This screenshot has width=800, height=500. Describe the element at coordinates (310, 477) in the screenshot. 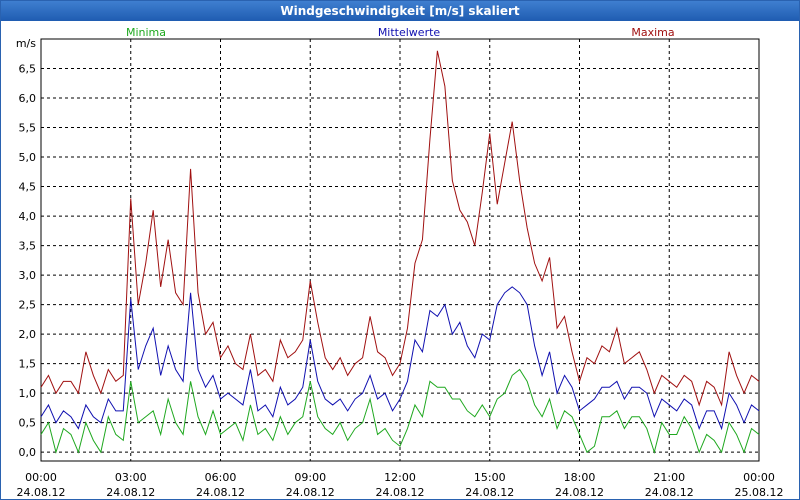

I see `x-tick-time-label: 09:00` at that location.